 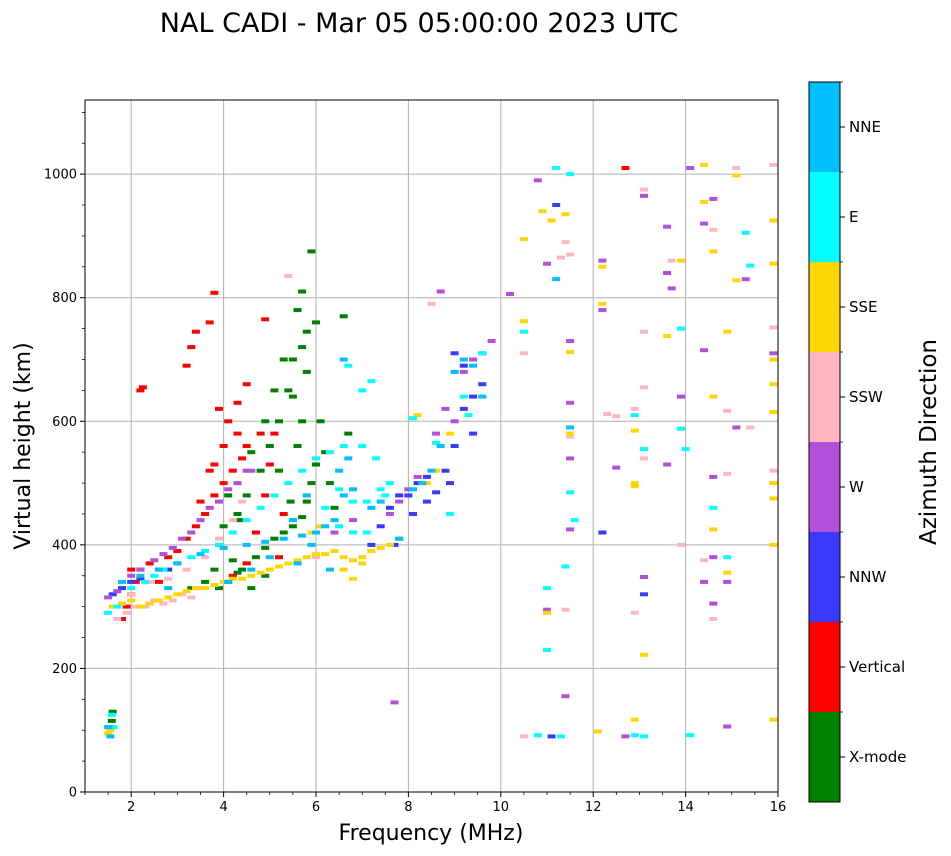 I want to click on colorbar-label: SSW, so click(x=866, y=397).